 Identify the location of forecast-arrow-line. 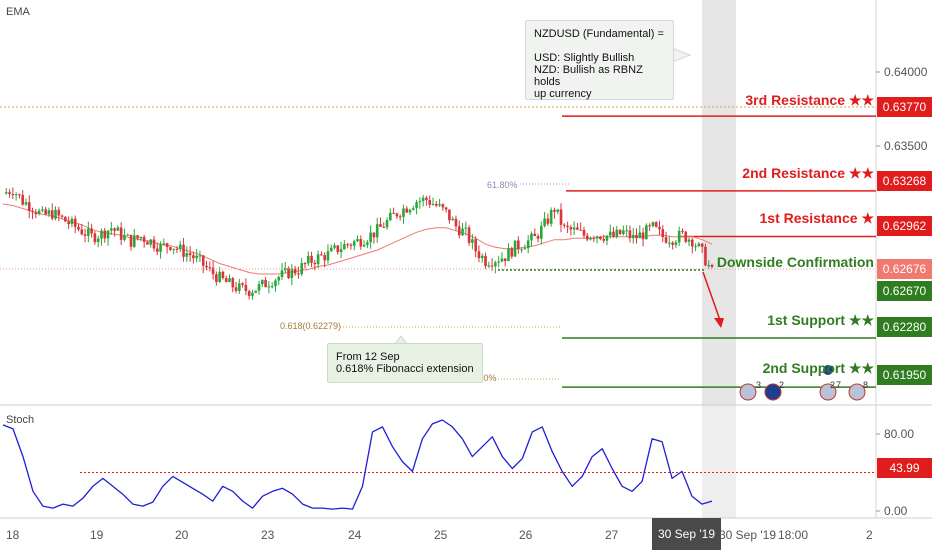
(712, 297).